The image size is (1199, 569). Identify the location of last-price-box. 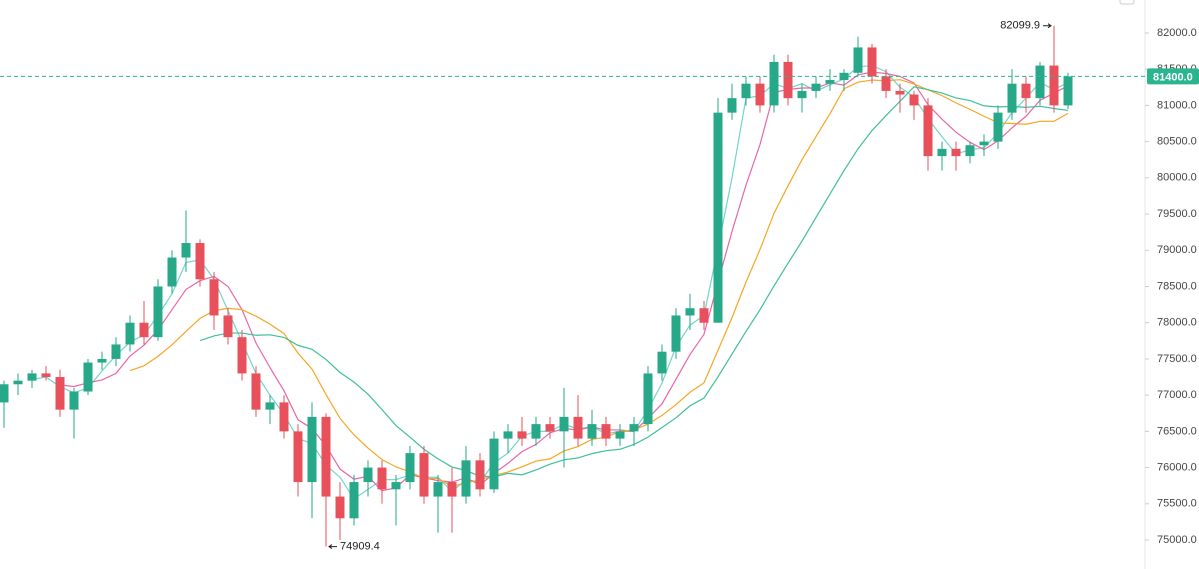
(1173, 76).